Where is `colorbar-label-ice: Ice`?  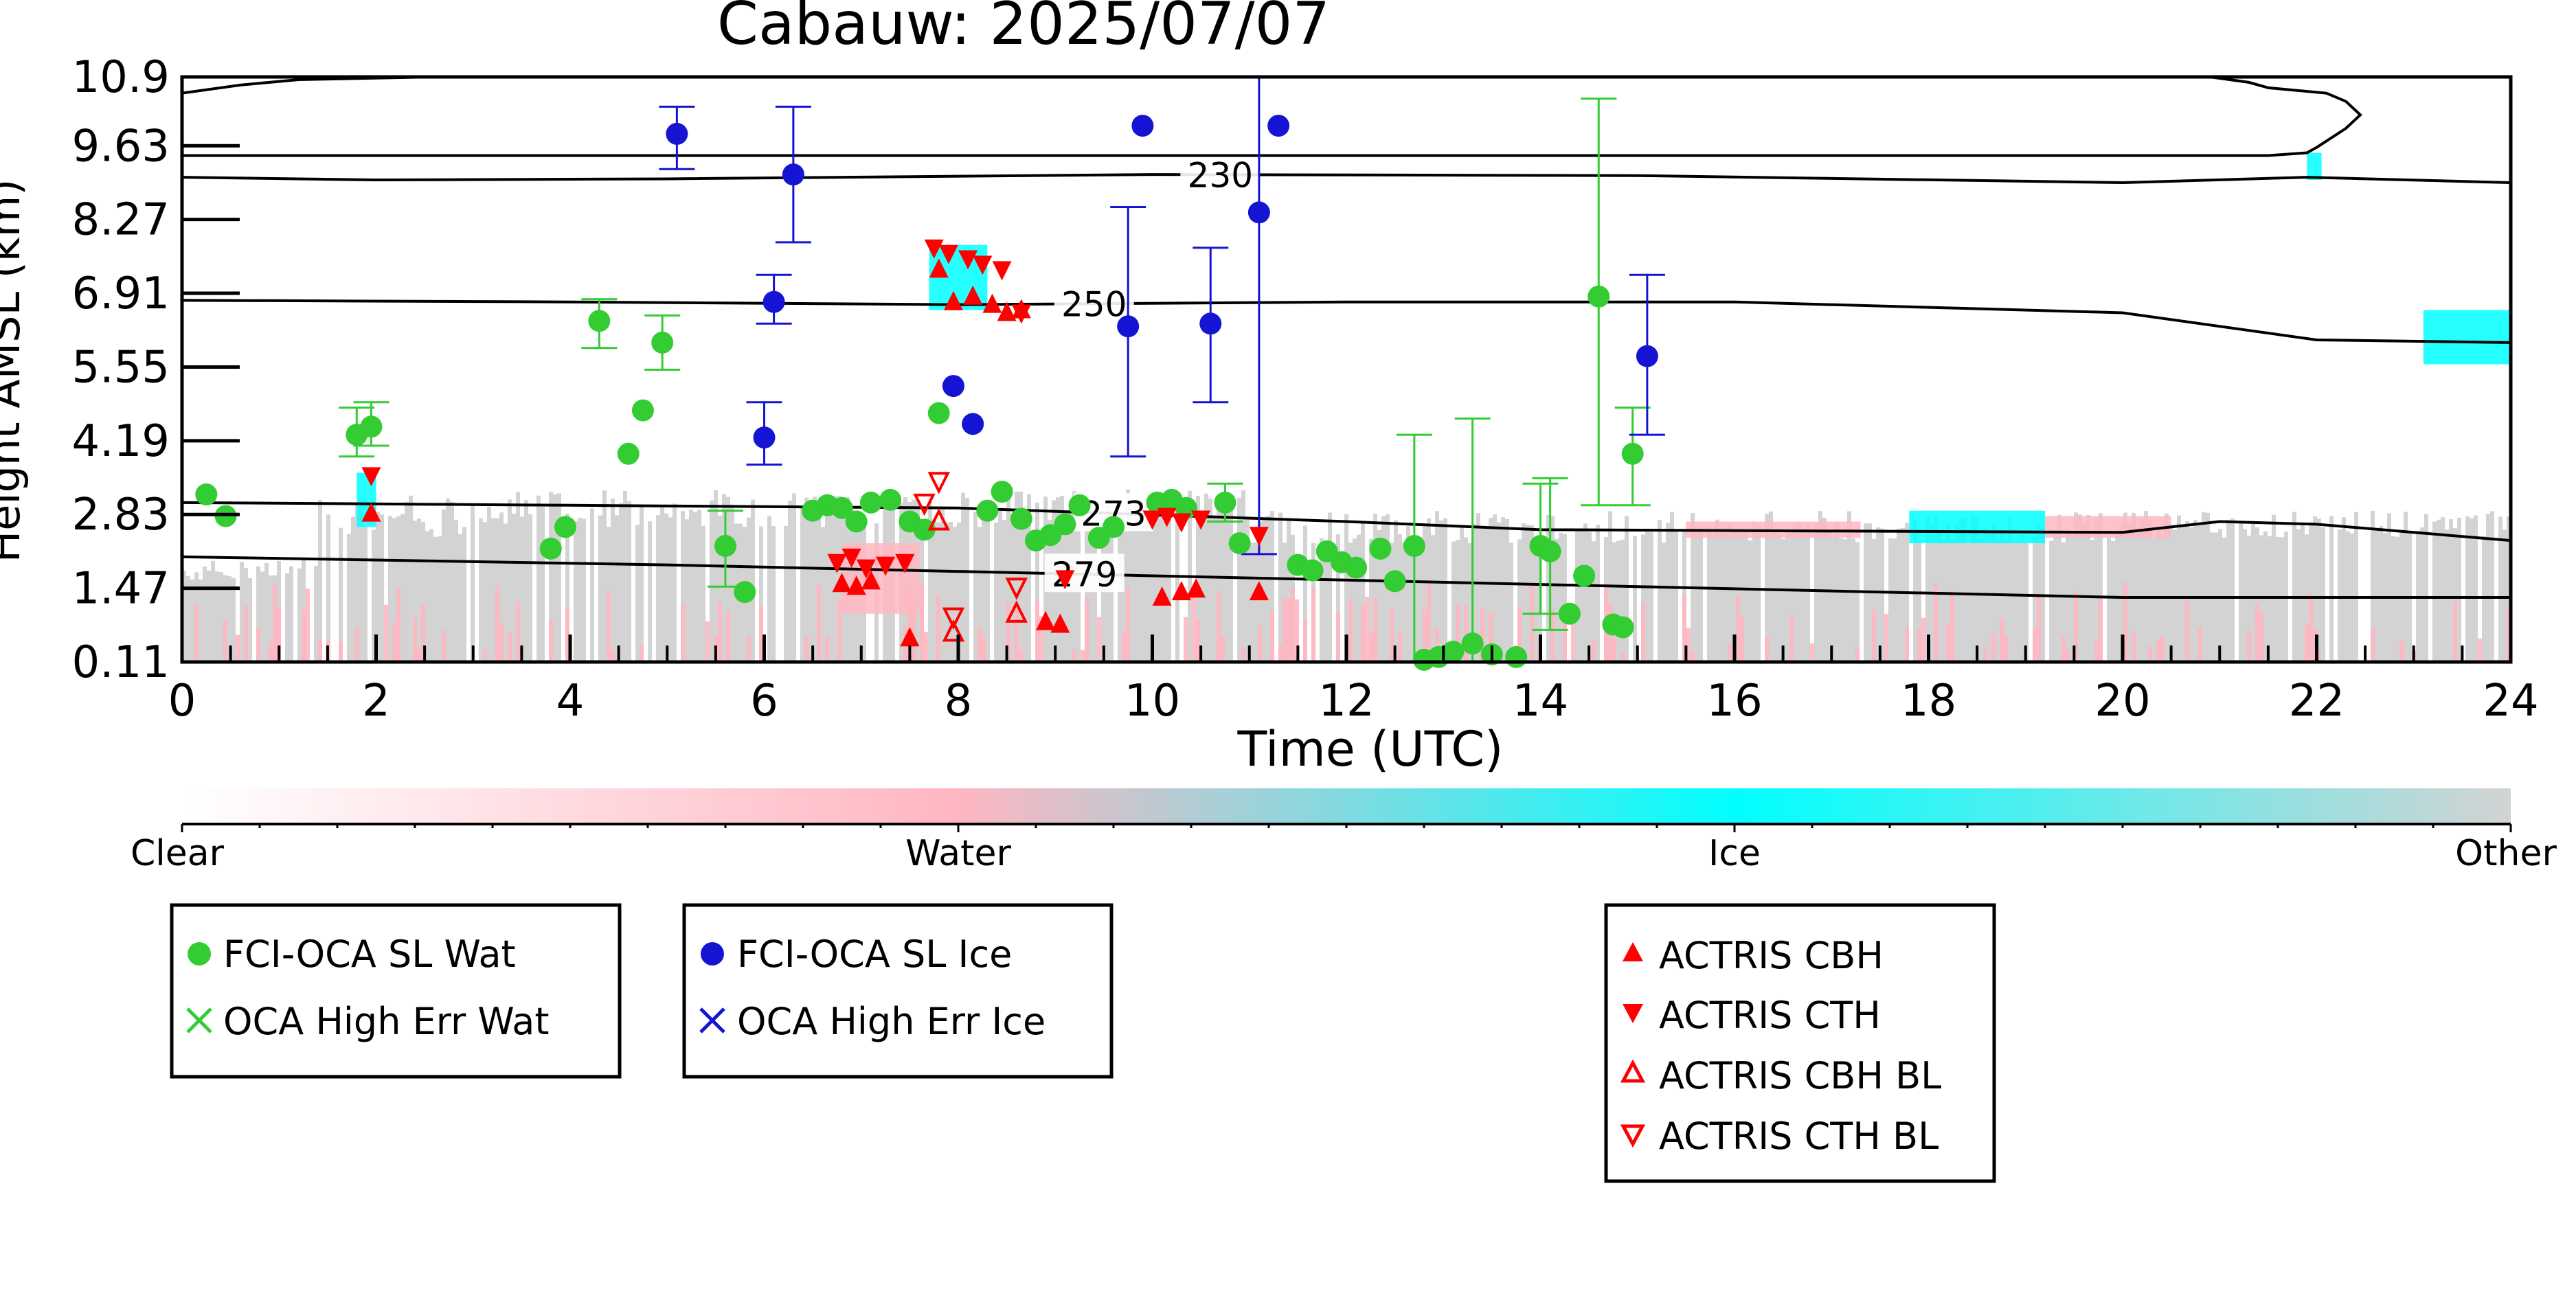
colorbar-label-ice: Ice is located at coordinates (1734, 853).